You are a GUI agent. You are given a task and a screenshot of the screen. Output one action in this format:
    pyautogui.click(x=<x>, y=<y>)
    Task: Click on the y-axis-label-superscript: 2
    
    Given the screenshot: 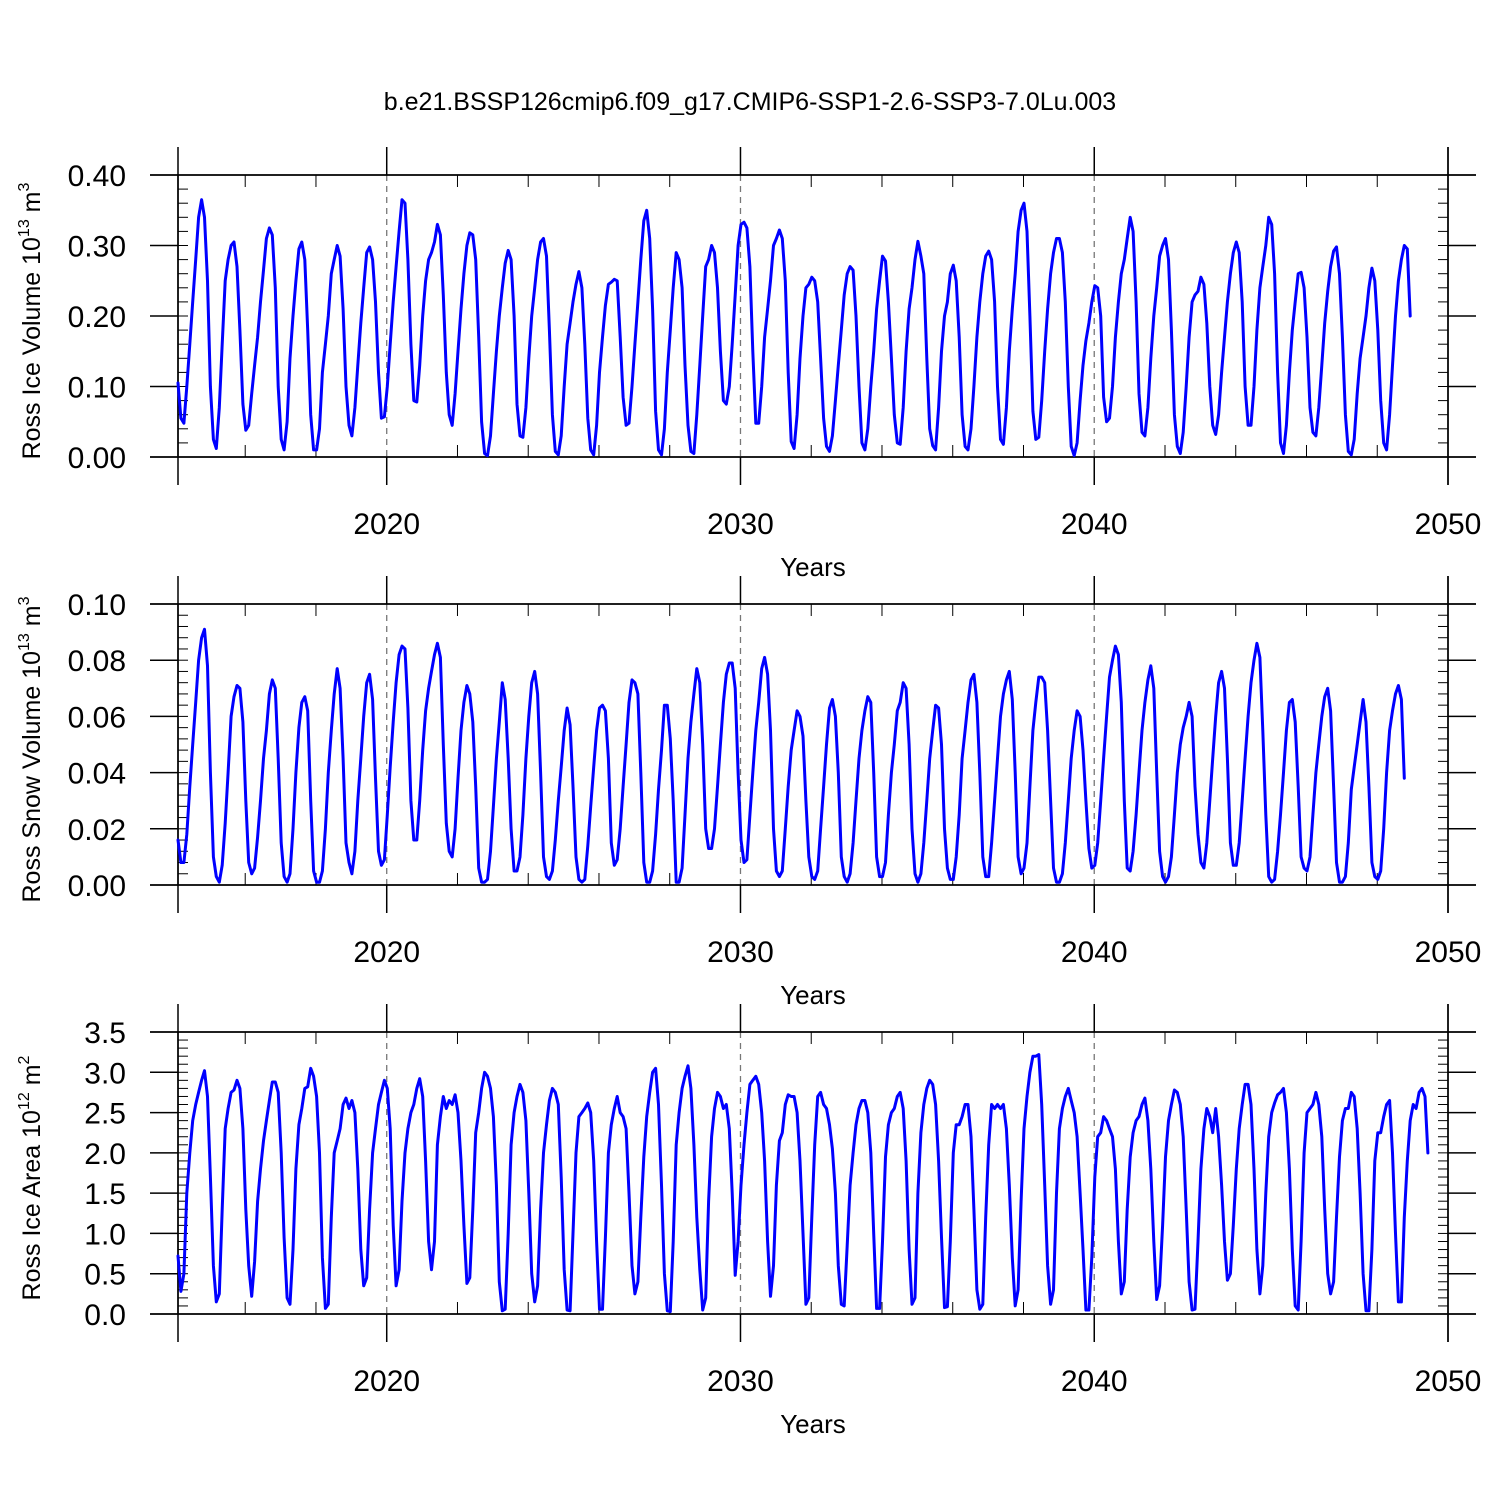 What is the action you would take?
    pyautogui.click(x=24, y=1059)
    